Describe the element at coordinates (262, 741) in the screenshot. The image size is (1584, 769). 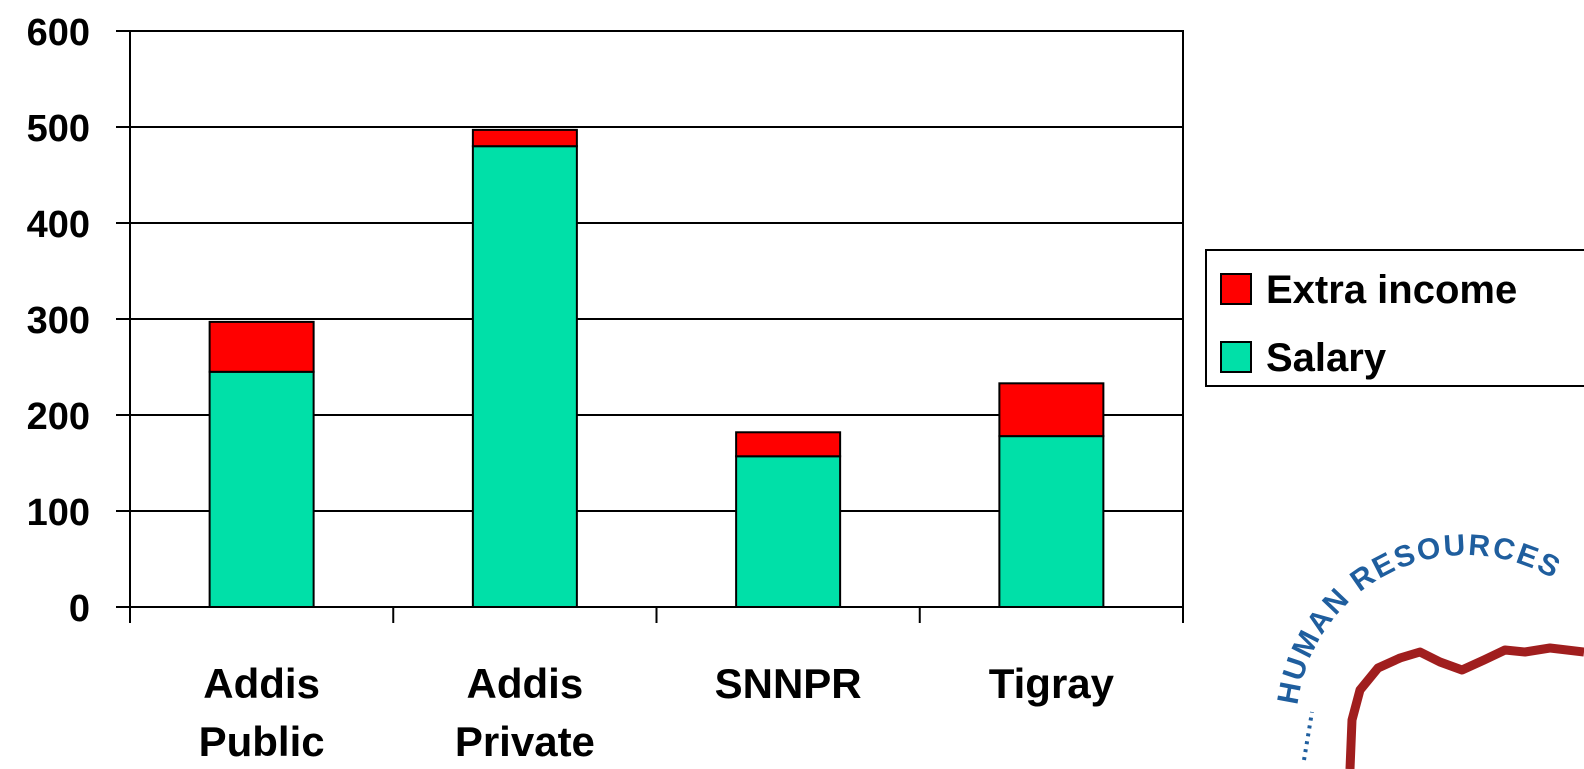
I see `x-category-label: Public` at that location.